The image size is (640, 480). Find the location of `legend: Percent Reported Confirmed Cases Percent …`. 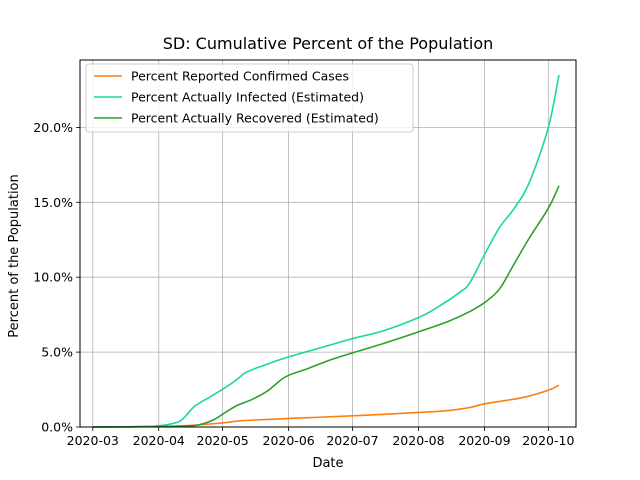

legend: Percent Reported Confirmed Cases Percent … is located at coordinates (249, 98).